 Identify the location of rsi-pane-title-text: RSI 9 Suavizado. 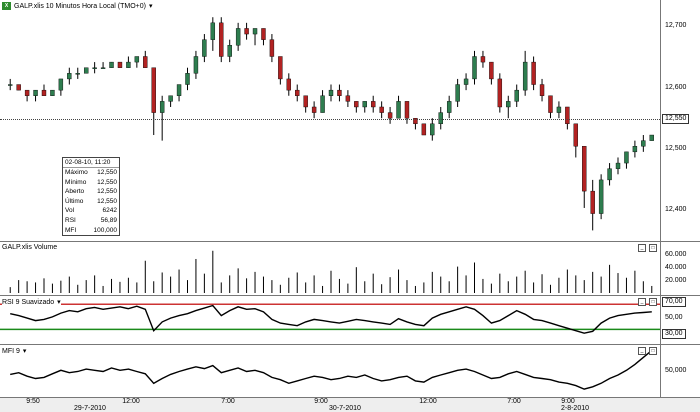
(28, 302).